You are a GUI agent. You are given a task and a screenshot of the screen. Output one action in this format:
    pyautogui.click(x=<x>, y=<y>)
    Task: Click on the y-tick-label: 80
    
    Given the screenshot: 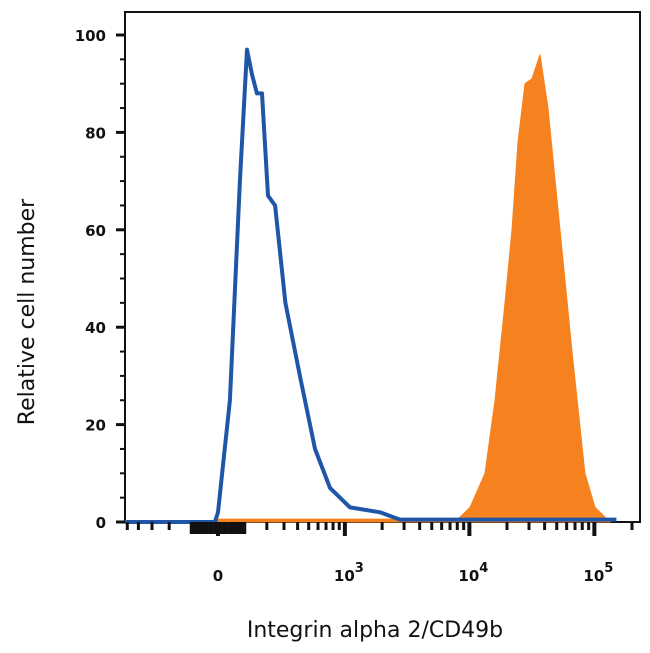 What is the action you would take?
    pyautogui.click(x=95, y=133)
    